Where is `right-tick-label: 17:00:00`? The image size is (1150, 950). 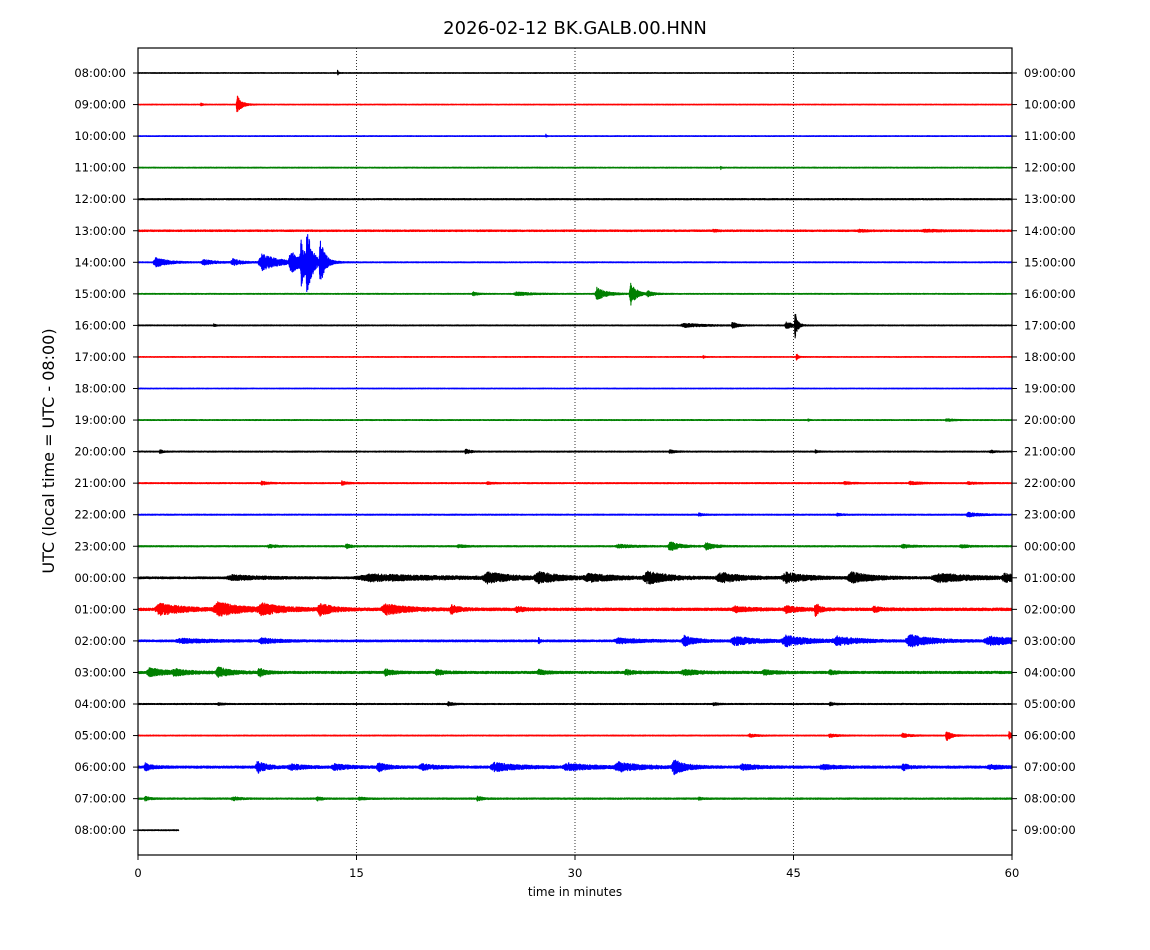
right-tick-label: 17:00:00 is located at coordinates (1050, 325).